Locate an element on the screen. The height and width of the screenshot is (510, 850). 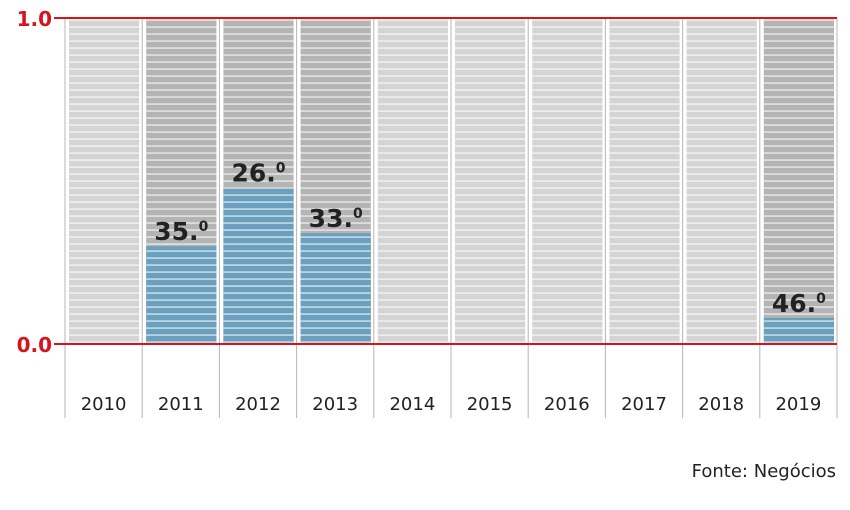
data-label-2011: 35.0 is located at coordinates (181, 231).